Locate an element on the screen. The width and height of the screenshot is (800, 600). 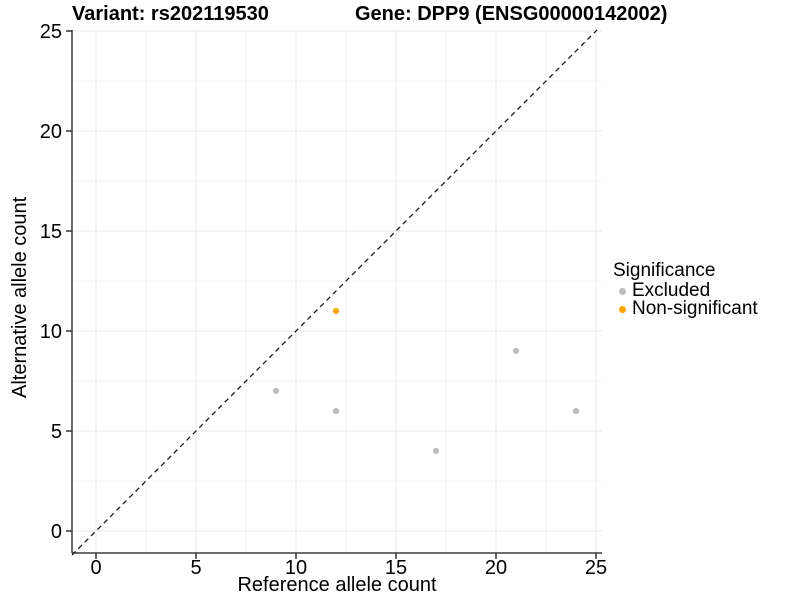
legend-item-label: Non-significant is located at coordinates (695, 308).